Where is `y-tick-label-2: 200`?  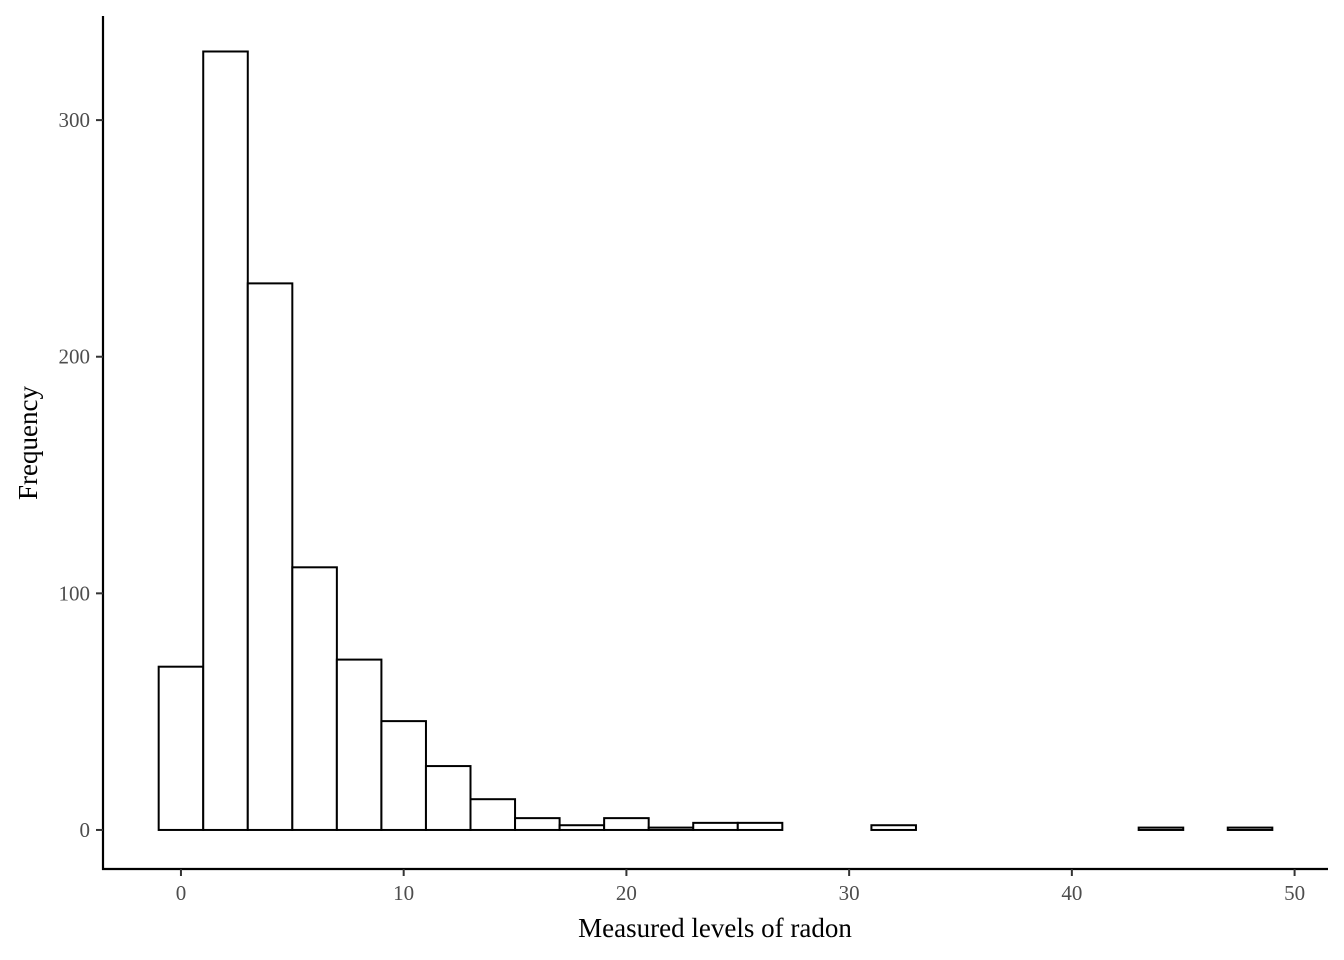 y-tick-label-2: 200 is located at coordinates (75, 357).